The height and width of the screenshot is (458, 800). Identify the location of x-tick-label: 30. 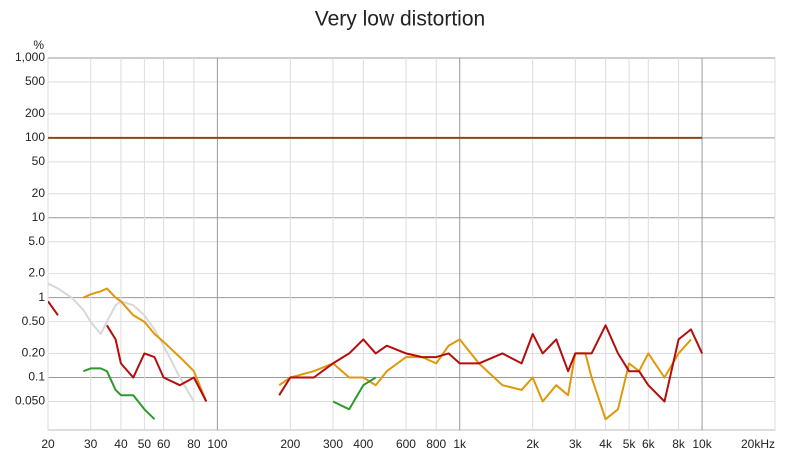
(91, 444).